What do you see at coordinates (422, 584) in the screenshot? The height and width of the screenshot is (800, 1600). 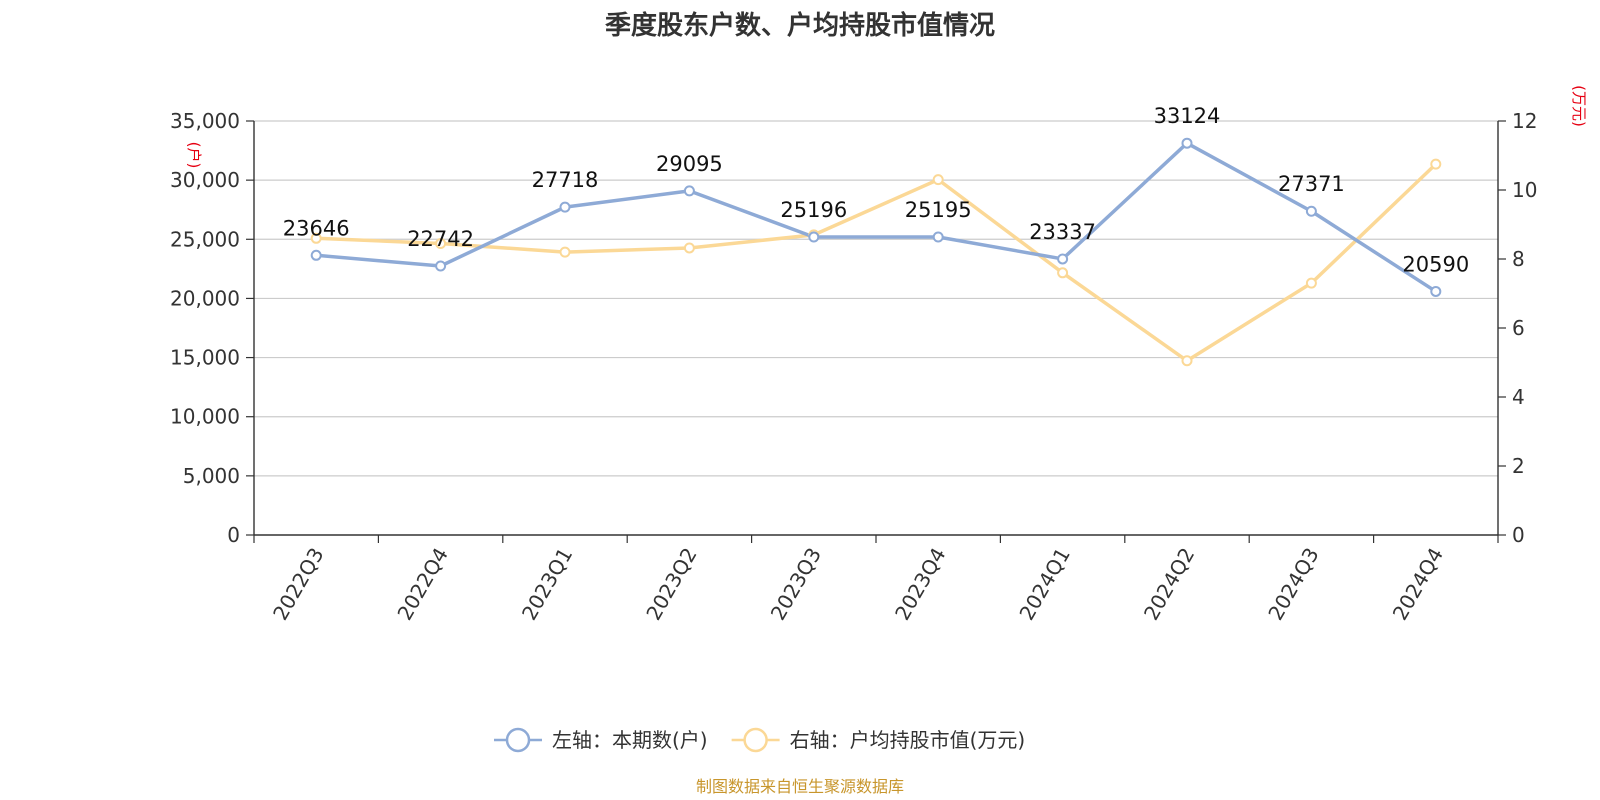 I see `x-tick-label: 2022Q4` at bounding box center [422, 584].